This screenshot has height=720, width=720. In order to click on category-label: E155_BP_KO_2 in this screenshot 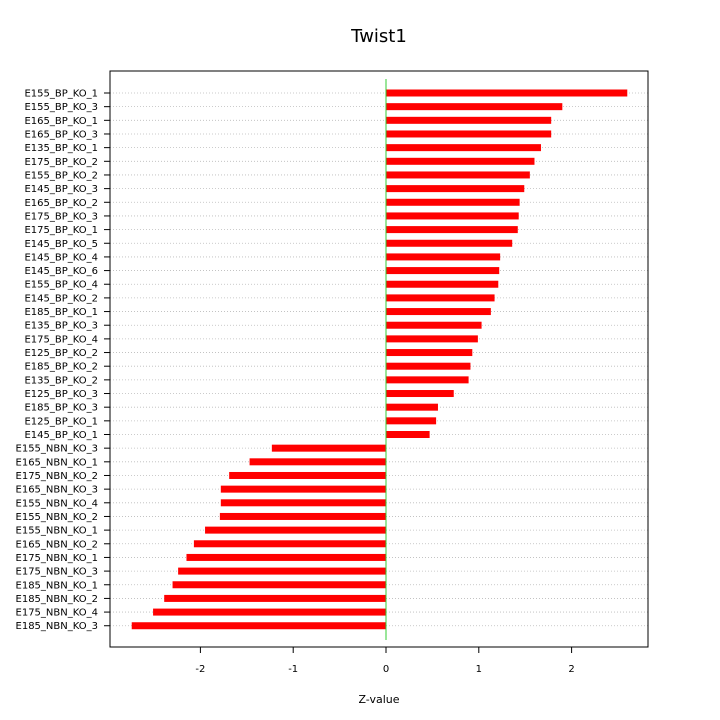, I will do `click(61, 175)`.